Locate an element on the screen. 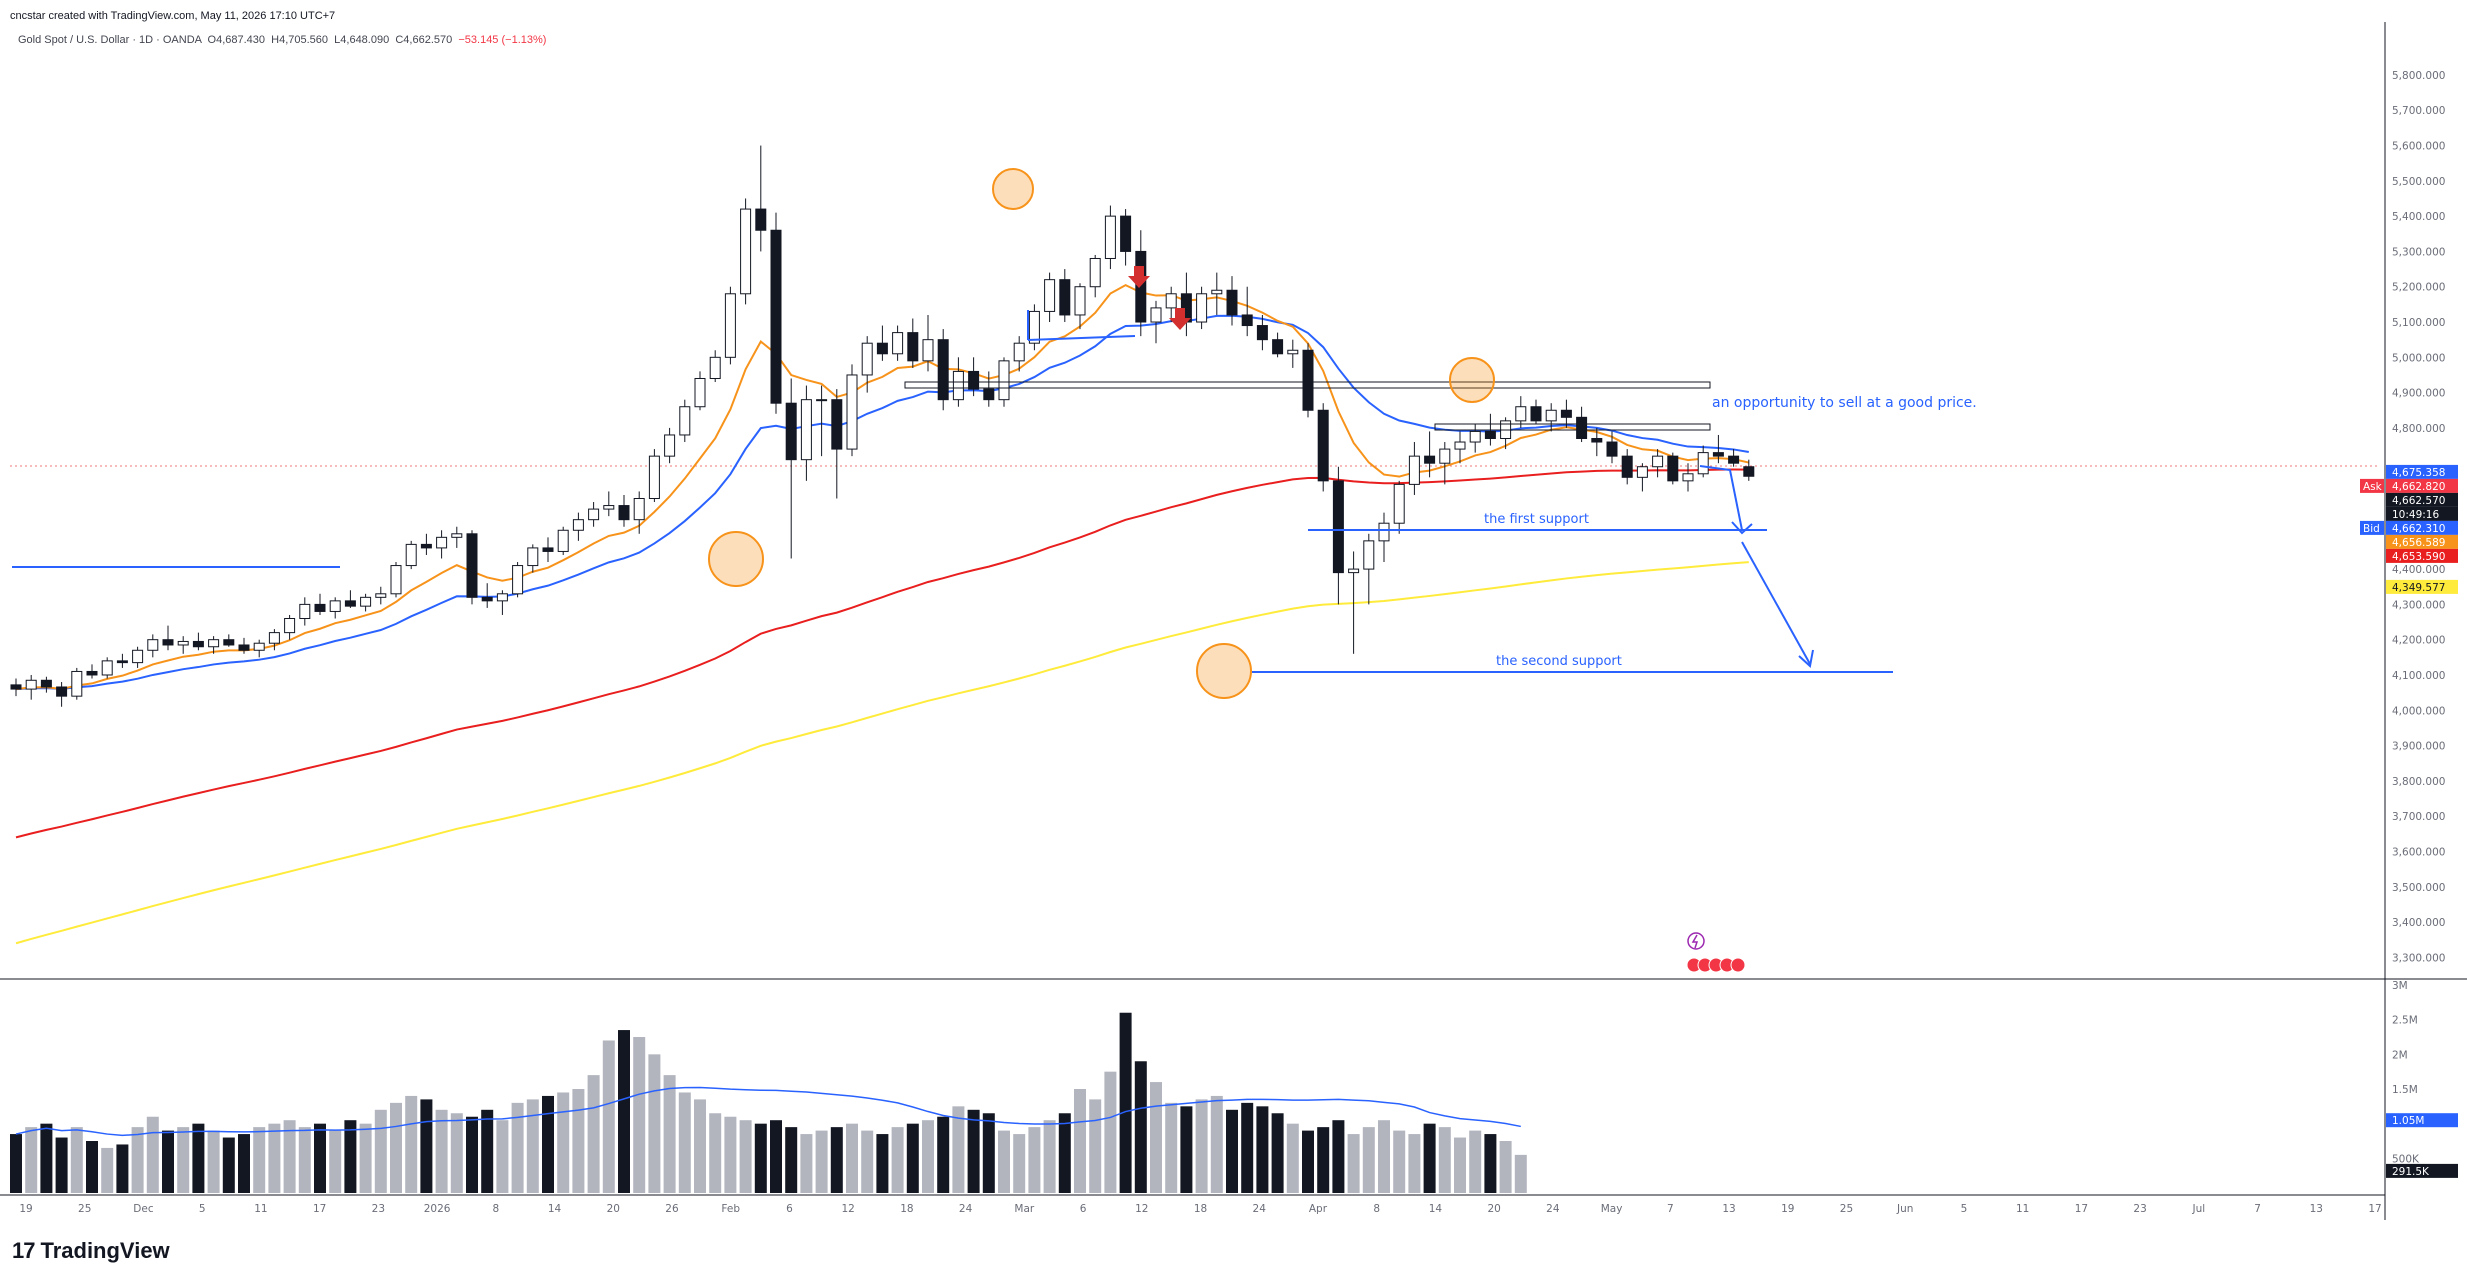 The height and width of the screenshot is (1280, 2467). event-flash-icon is located at coordinates (1696, 941).